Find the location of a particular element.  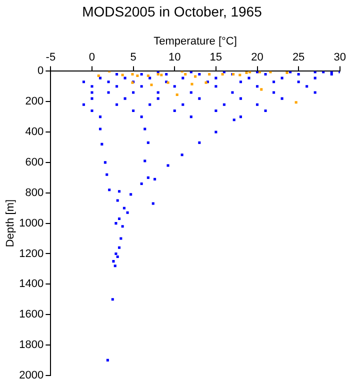

y-tick-label: 1800 is located at coordinates (31, 345).